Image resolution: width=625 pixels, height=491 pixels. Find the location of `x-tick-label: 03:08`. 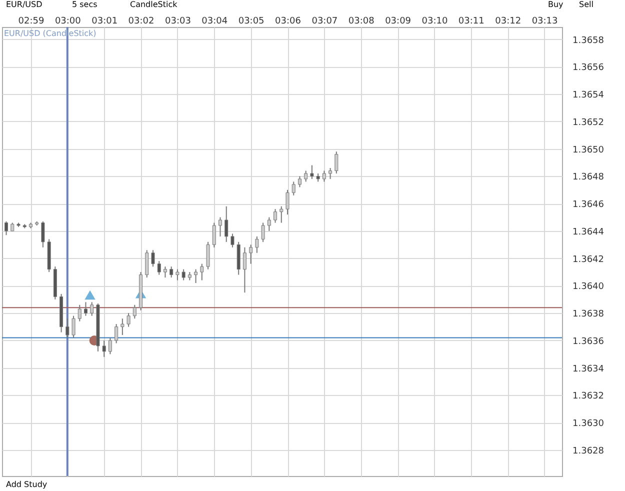

x-tick-label: 03:08 is located at coordinates (361, 21).